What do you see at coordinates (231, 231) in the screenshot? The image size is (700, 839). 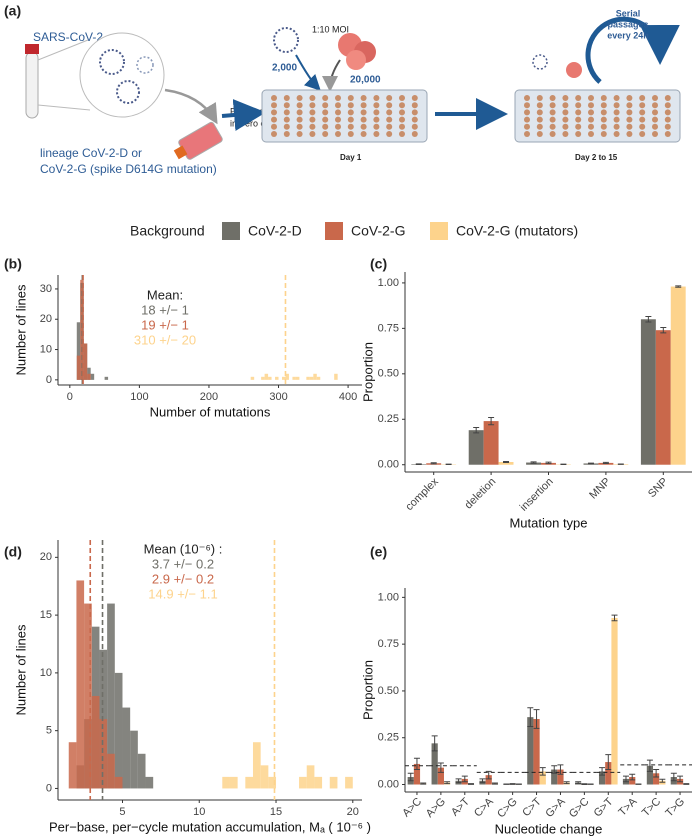 I see `legend-swatch` at bounding box center [231, 231].